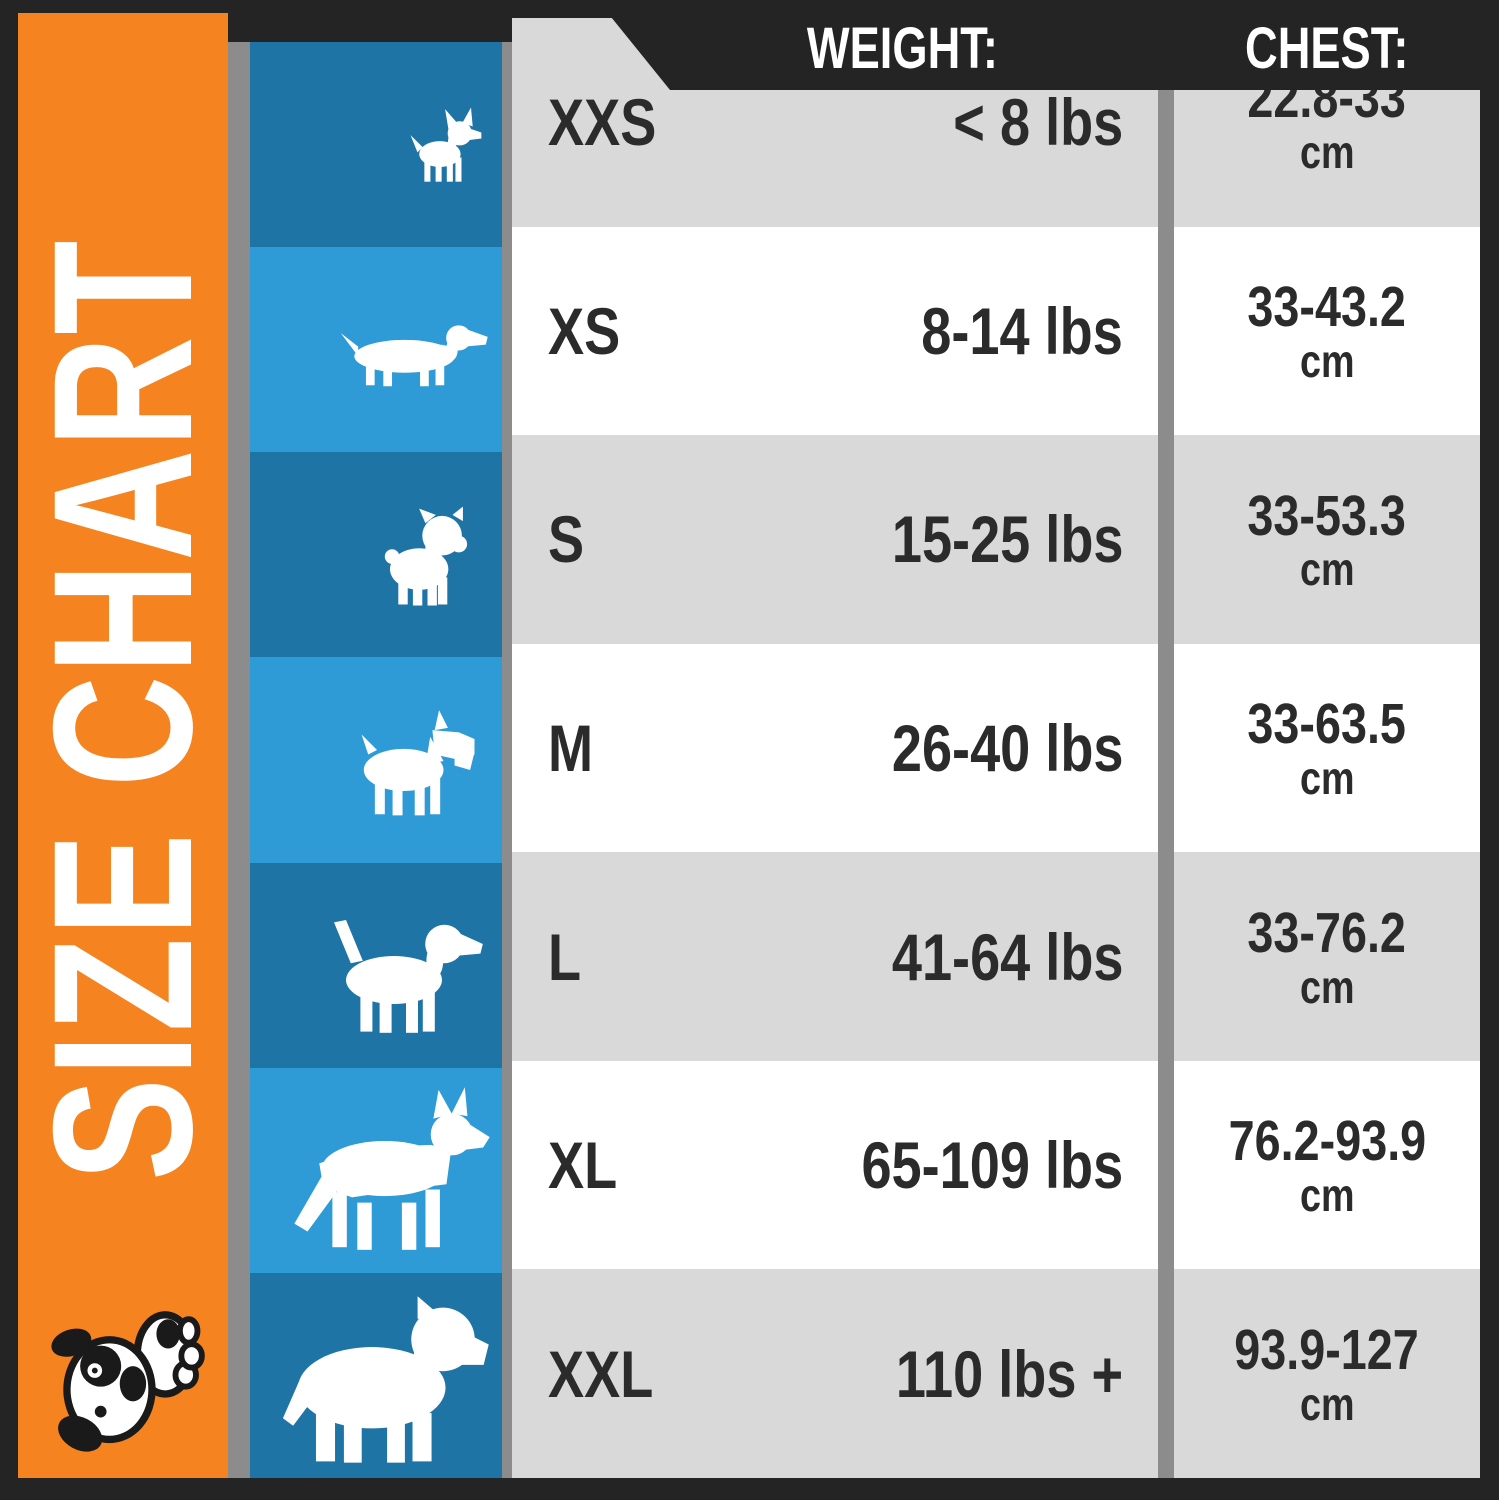 This screenshot has width=1499, height=1500. I want to click on table-row: XXL 110 lbs + 93.9-127 cm, so click(996, 1374).